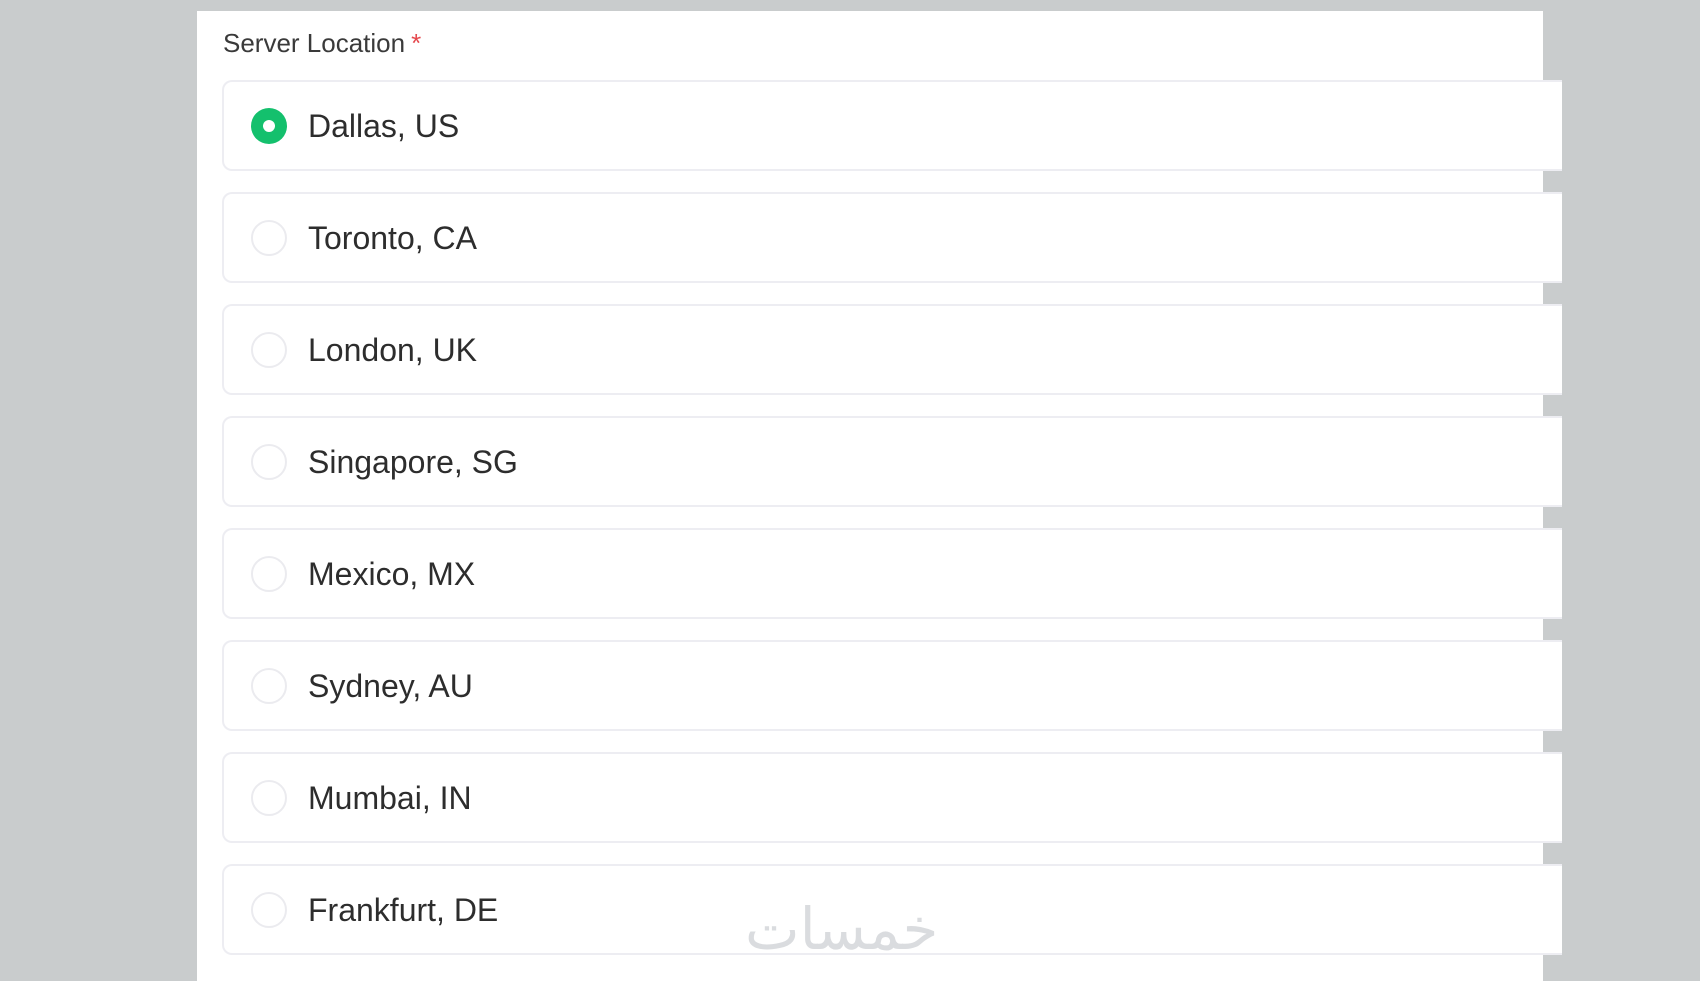 This screenshot has height=981, width=1700. I want to click on radio-option-label: Singapore, SG, so click(413, 462).